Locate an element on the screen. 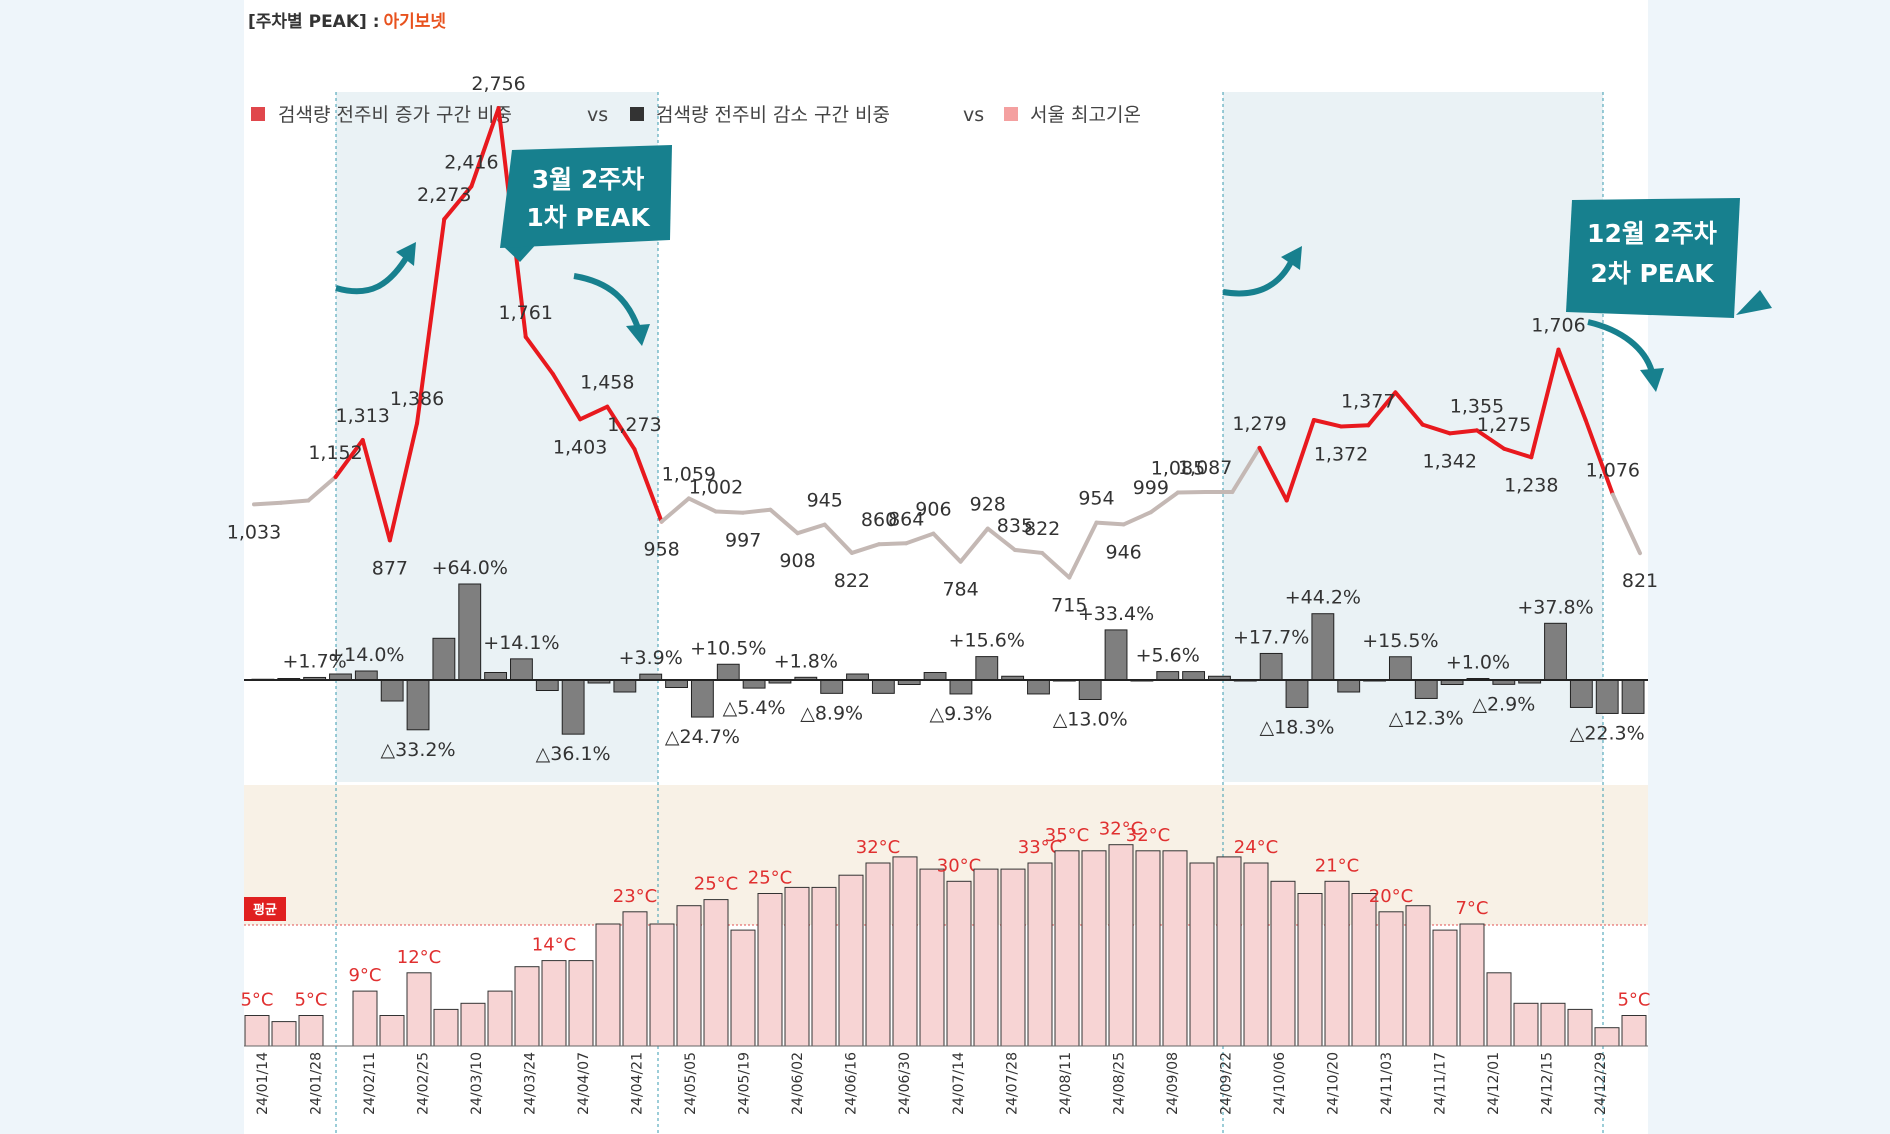 This screenshot has width=1890, height=1134. change-label: +1.7% is located at coordinates (315, 661).